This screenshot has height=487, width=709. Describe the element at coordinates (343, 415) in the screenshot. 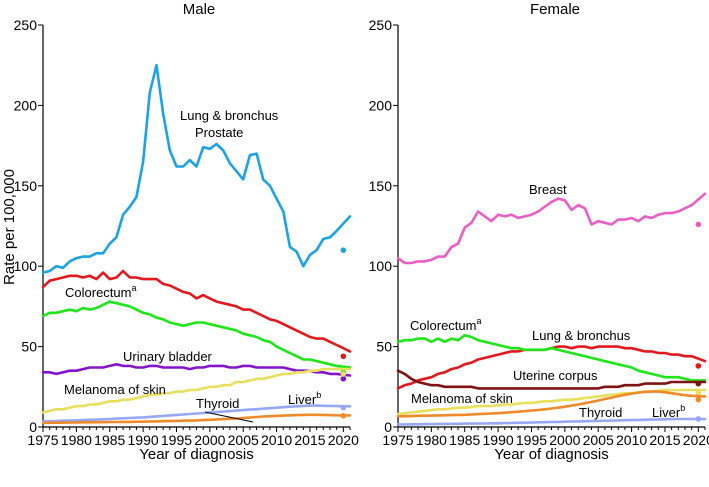

I see `male-series-thyroid-marker` at that location.